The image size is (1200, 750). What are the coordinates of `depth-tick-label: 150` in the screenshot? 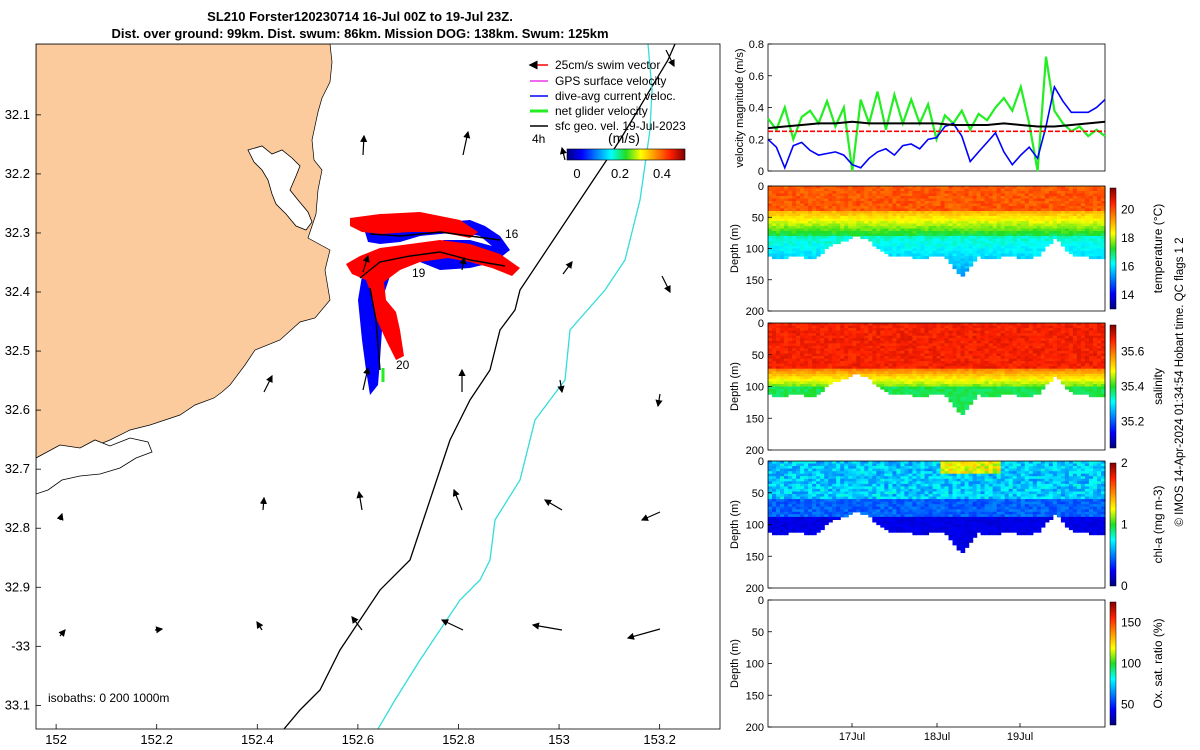 It's located at (755, 281).